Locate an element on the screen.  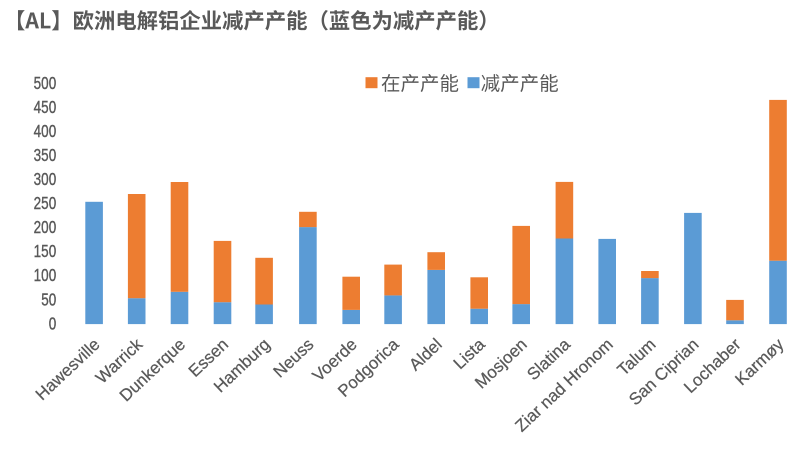
svg-text: 400 is located at coordinates (45, 131).